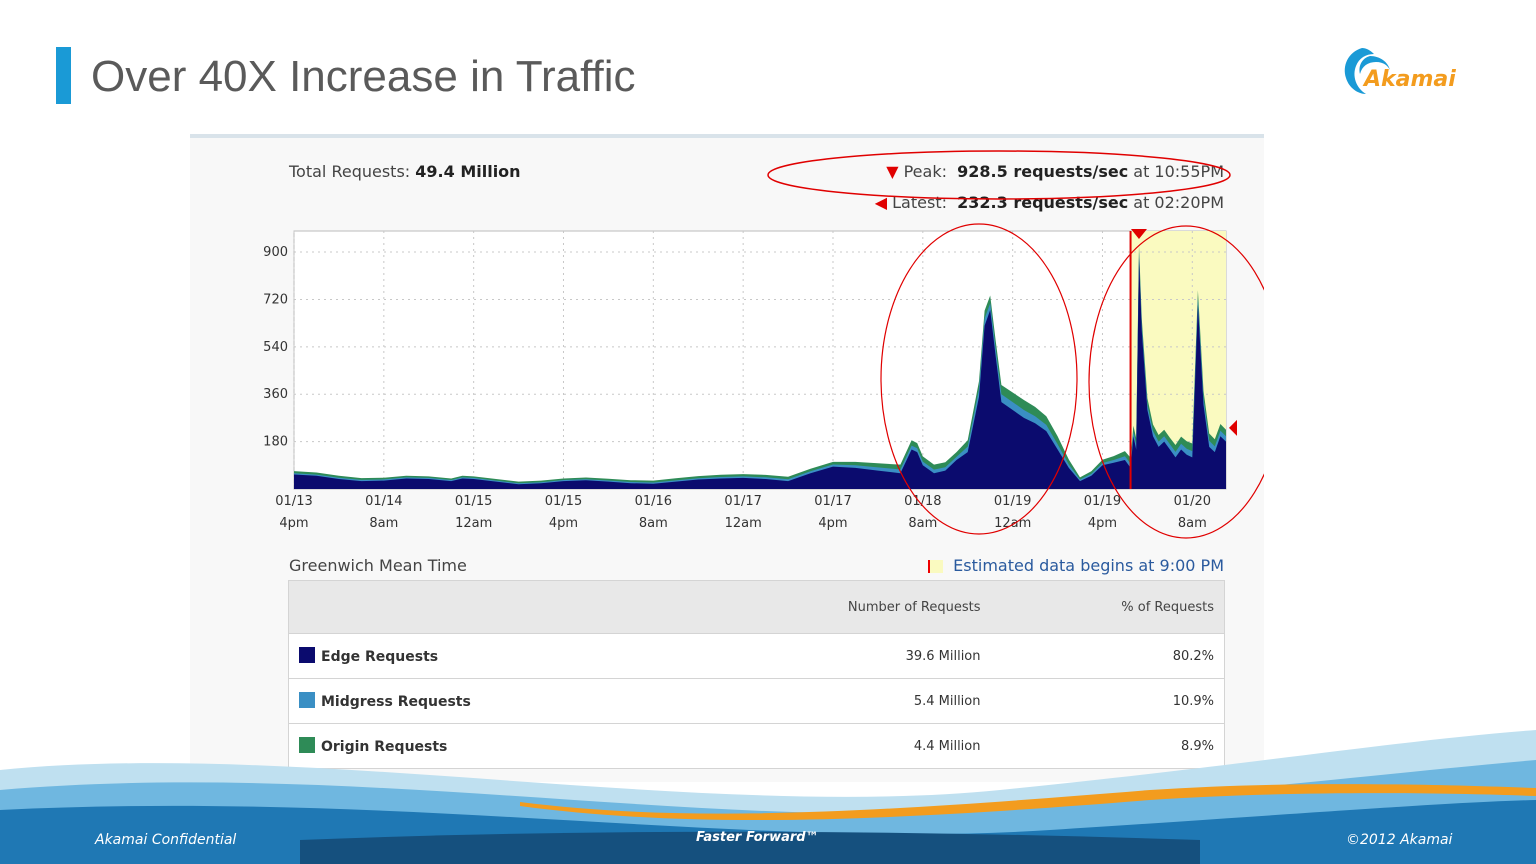 The image size is (1536, 864). What do you see at coordinates (275, 299) in the screenshot?
I see `y-tick-3: 720` at bounding box center [275, 299].